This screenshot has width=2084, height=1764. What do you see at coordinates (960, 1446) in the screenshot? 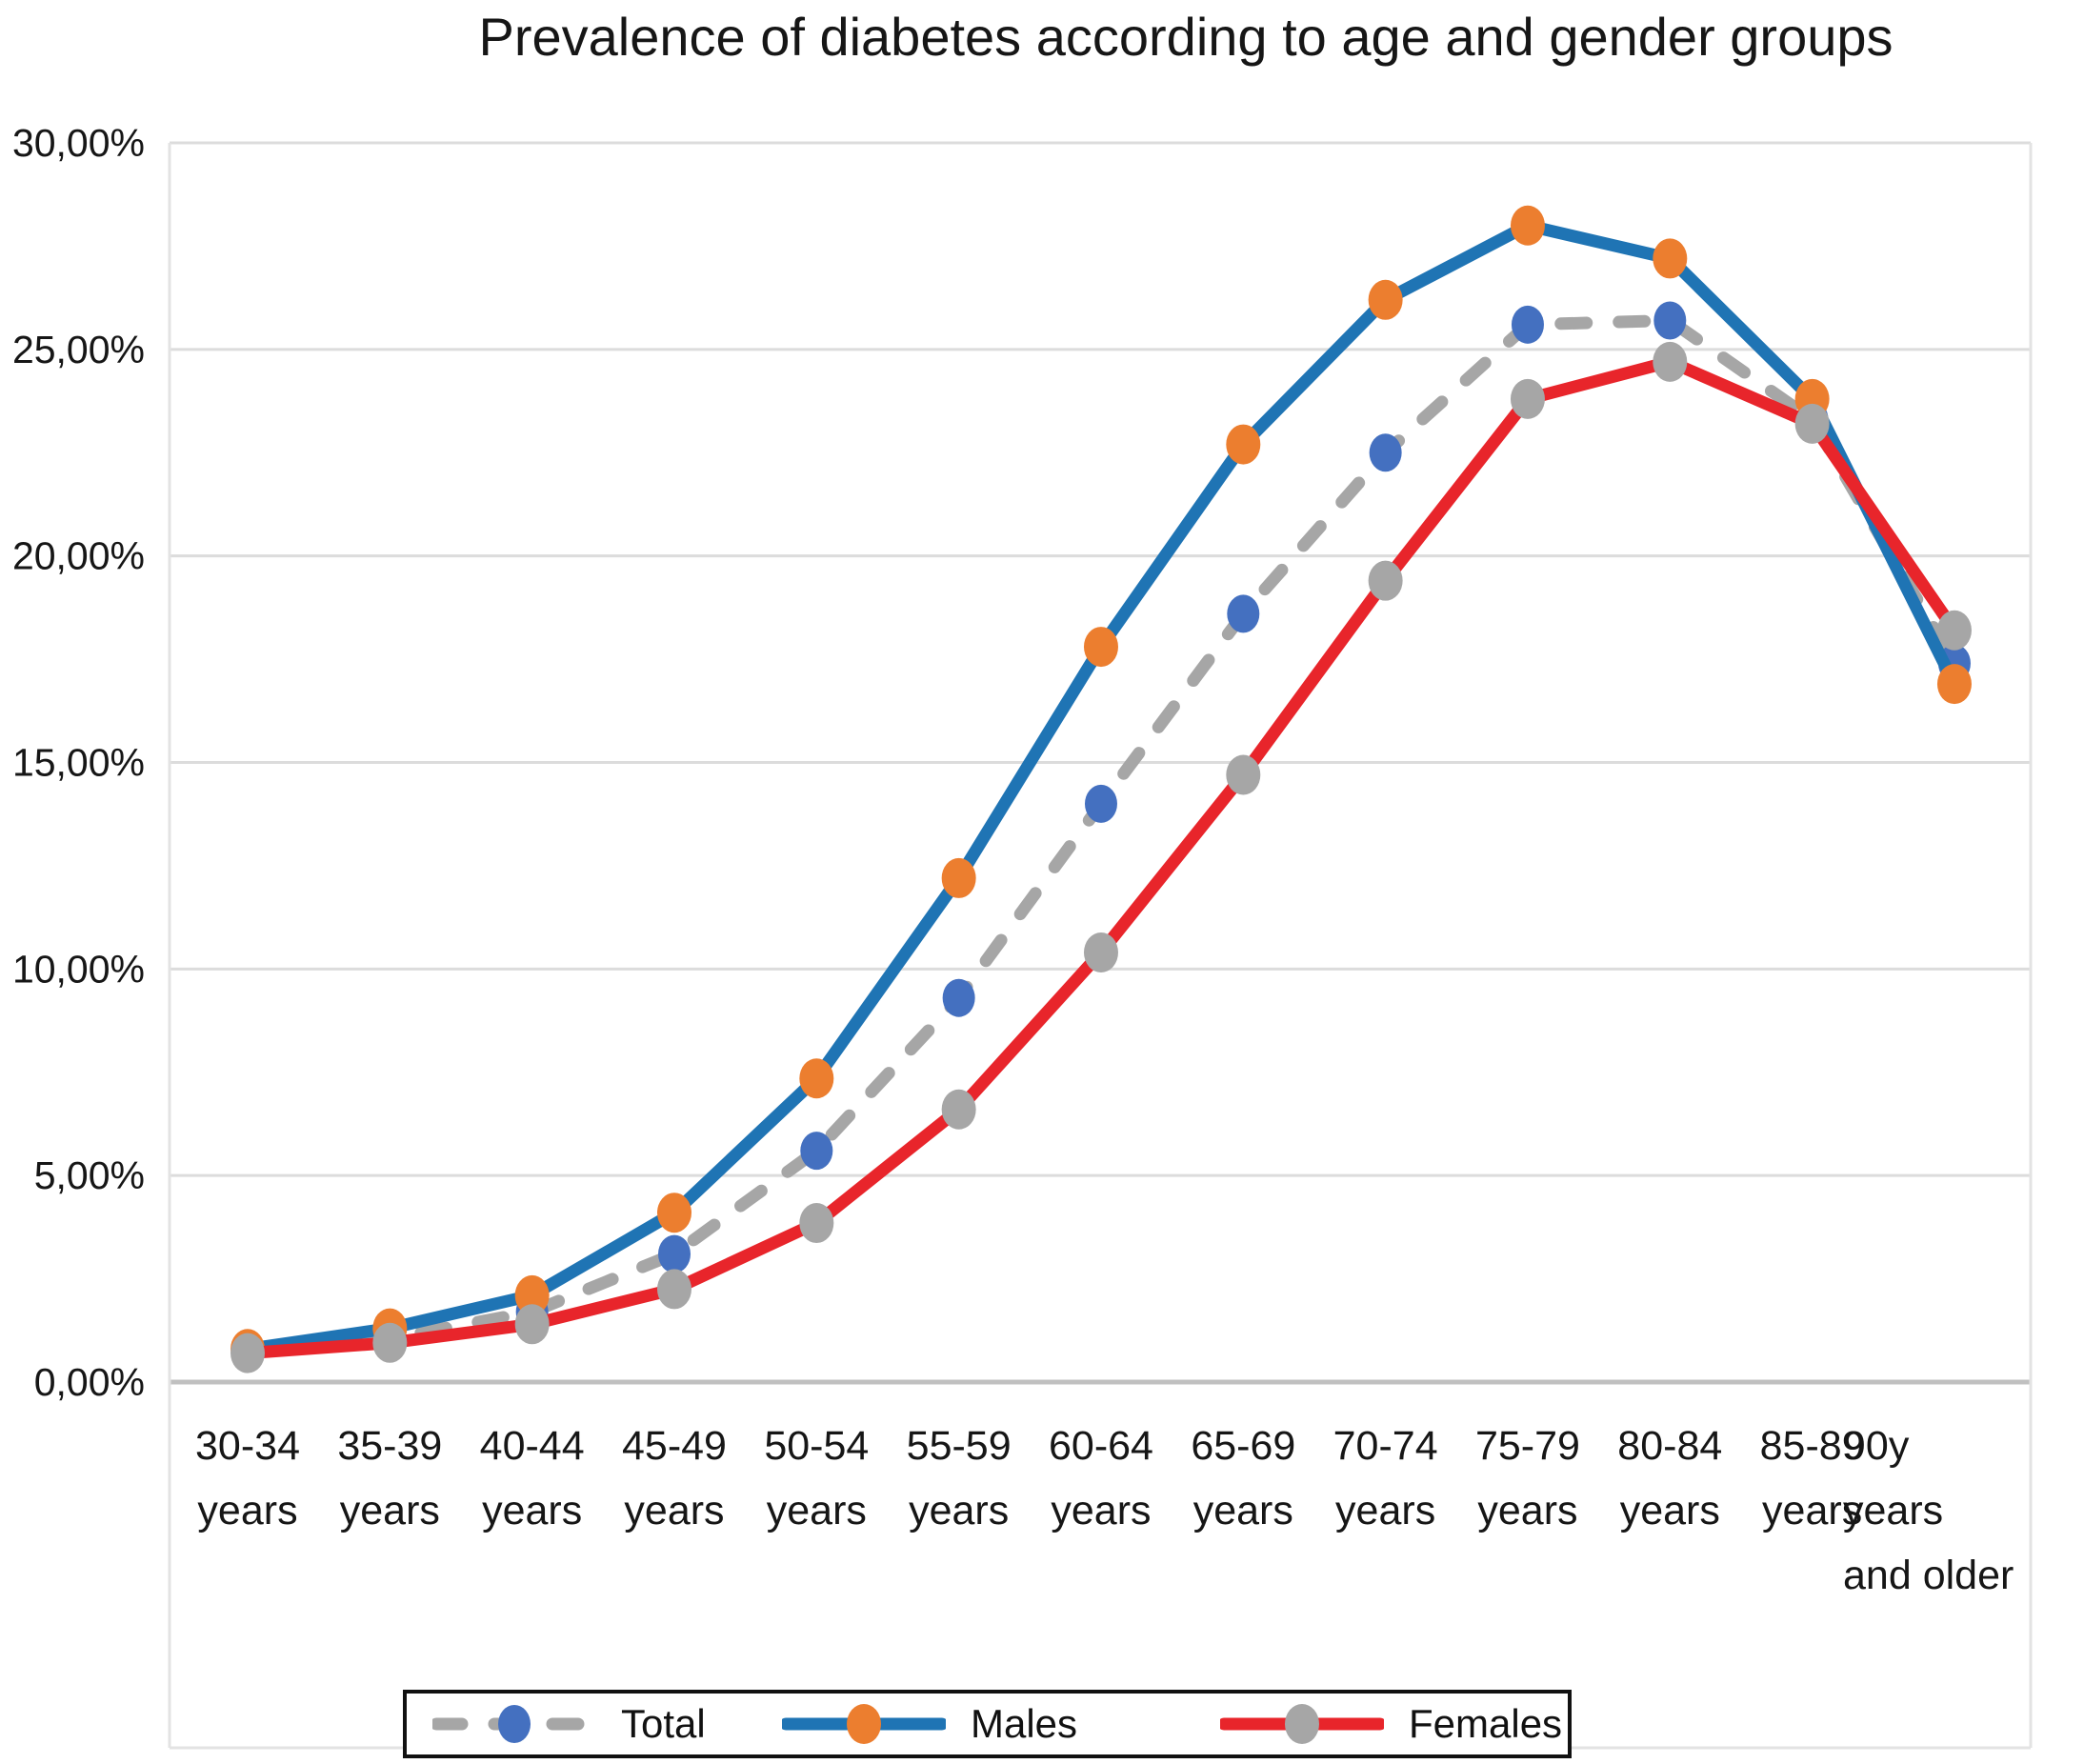
I see `x-tick-label: 55-59` at bounding box center [960, 1446].